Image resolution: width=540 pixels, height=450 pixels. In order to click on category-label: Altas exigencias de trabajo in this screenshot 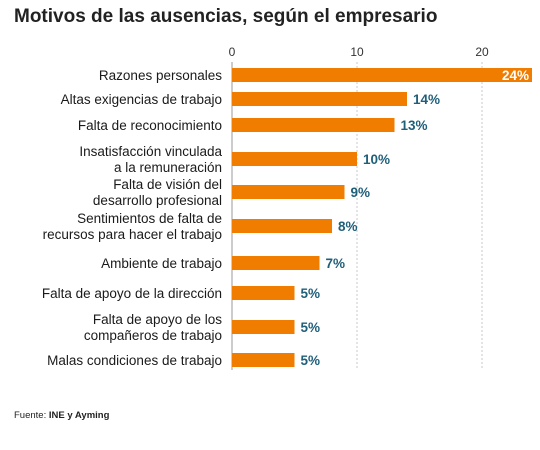, I will do `click(141, 99)`.